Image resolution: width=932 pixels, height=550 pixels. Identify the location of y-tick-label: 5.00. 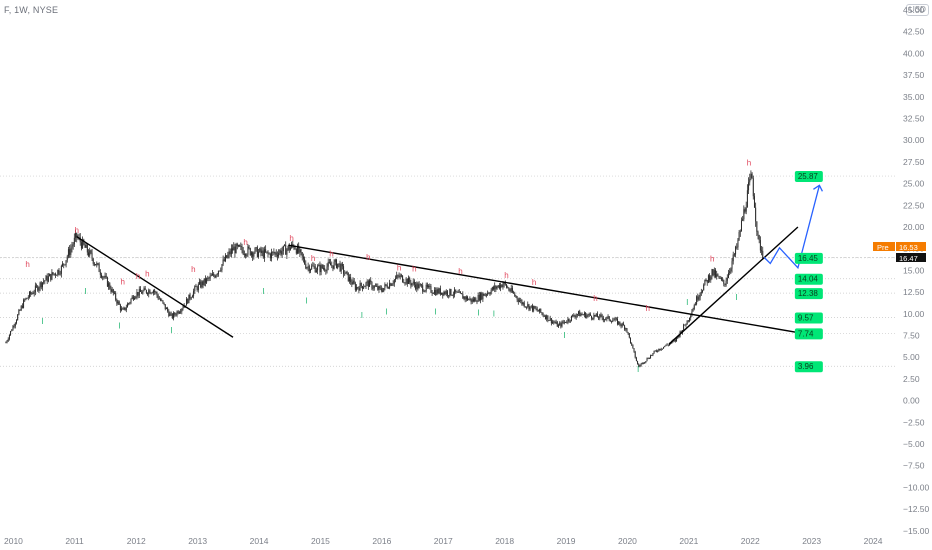
(911, 357).